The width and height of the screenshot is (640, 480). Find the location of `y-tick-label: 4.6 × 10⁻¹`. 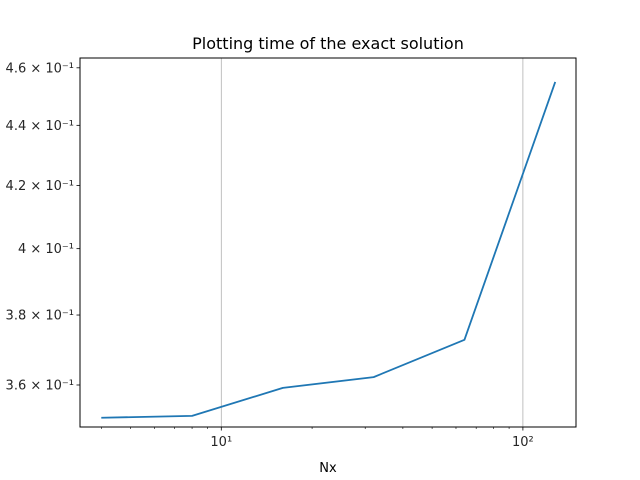

y-tick-label: 4.6 × 10⁻¹ is located at coordinates (40, 68).